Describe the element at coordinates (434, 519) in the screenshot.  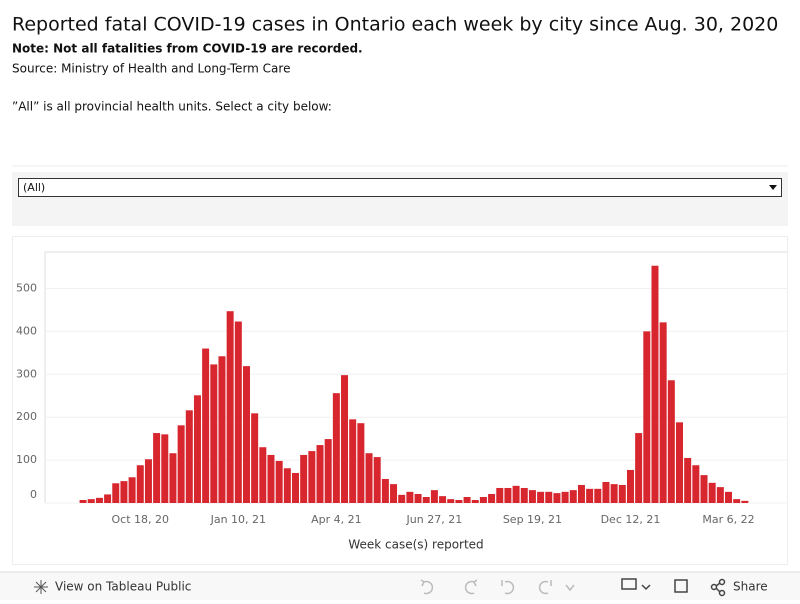
I see `x-tick-label: Jun 27, 21` at that location.